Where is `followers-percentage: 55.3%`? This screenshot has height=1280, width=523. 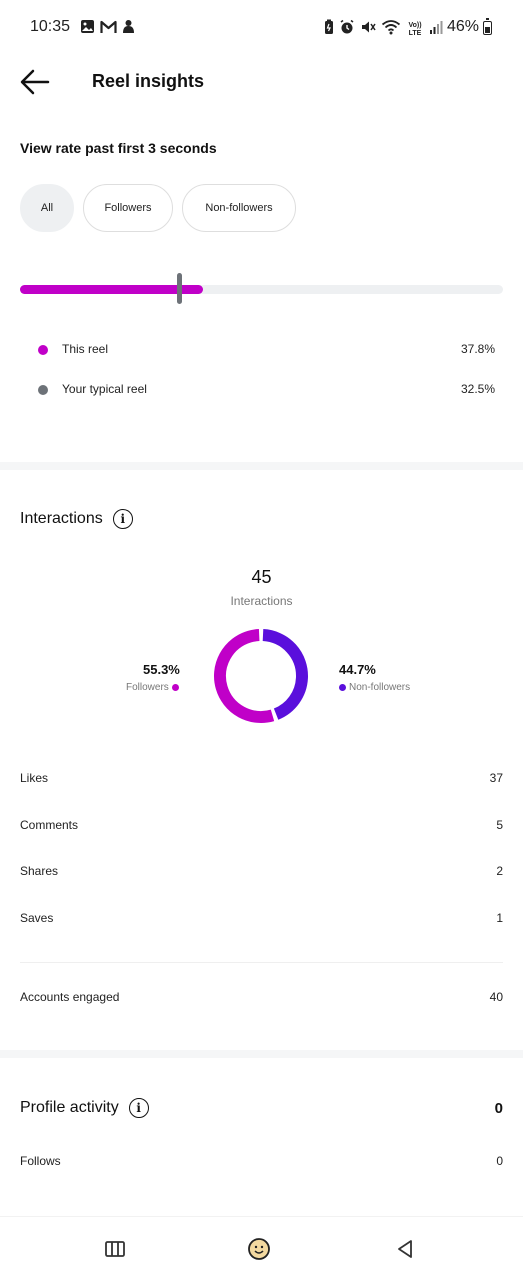
followers-percentage: 55.3% is located at coordinates (161, 669).